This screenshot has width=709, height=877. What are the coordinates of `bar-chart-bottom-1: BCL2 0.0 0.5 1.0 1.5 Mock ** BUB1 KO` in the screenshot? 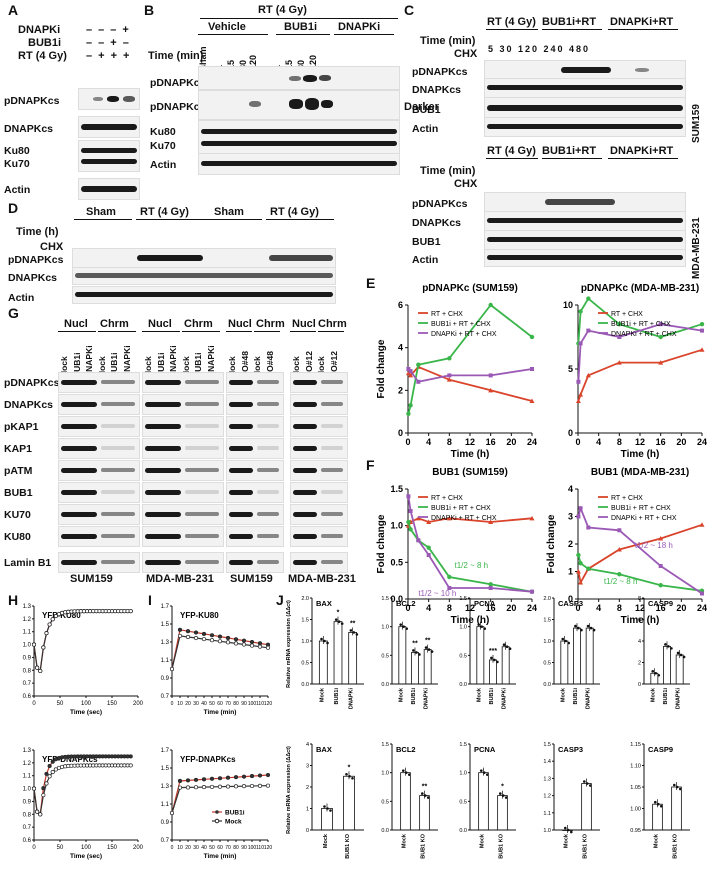 It's located at (409, 800).